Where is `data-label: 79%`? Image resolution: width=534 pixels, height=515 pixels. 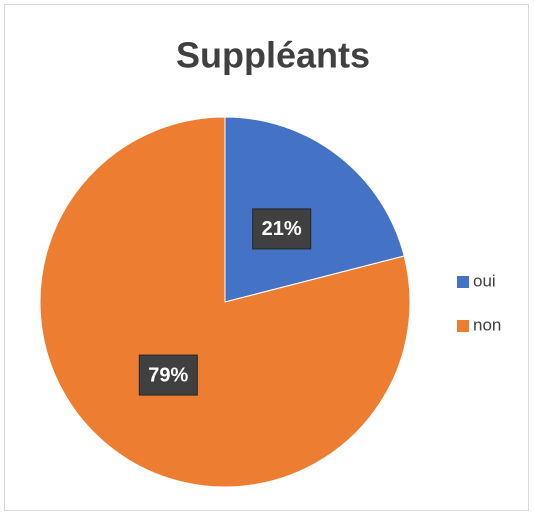
data-label: 79% is located at coordinates (168, 375).